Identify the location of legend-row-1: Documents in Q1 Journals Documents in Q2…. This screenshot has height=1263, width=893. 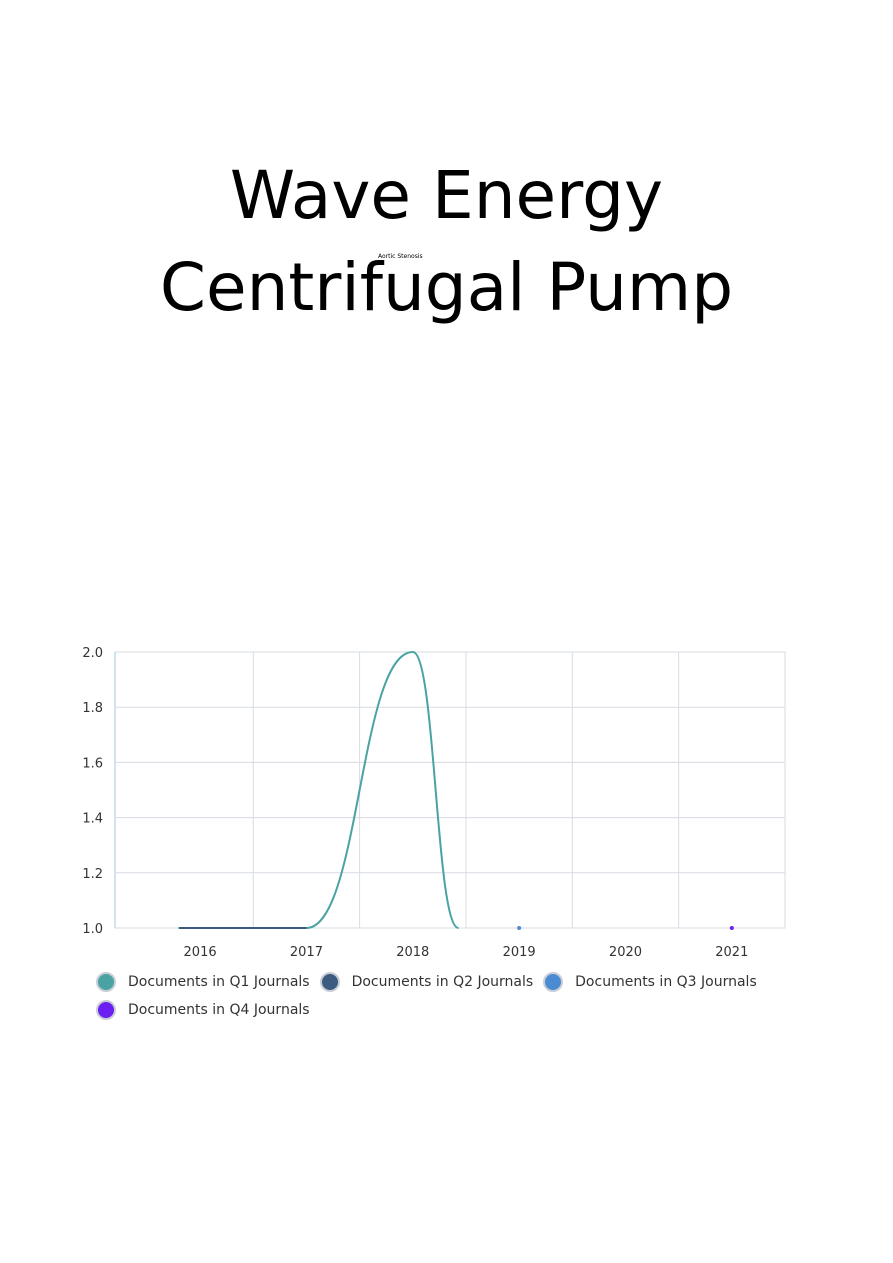
(446, 982).